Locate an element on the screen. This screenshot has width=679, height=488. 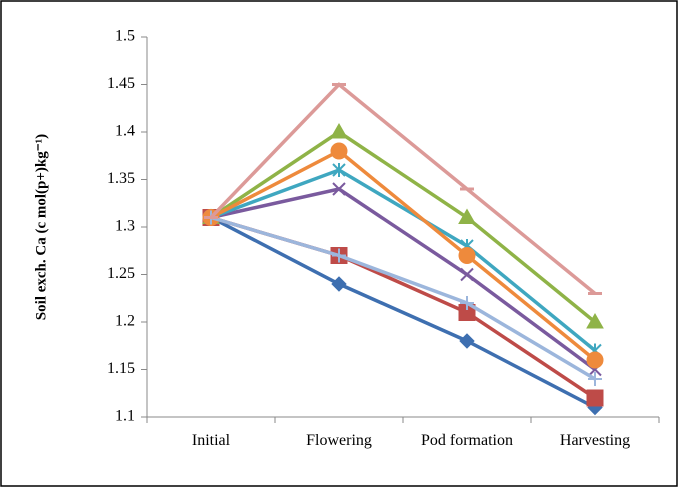
x-tick-label: Initial is located at coordinates (211, 440).